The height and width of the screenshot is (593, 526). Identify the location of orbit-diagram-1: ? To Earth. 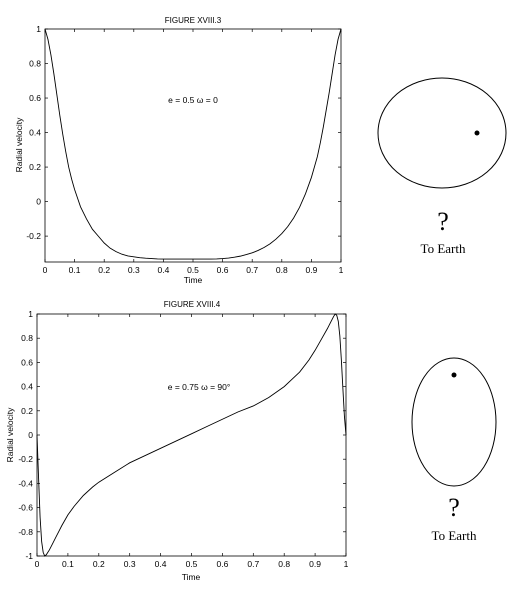
(442, 166).